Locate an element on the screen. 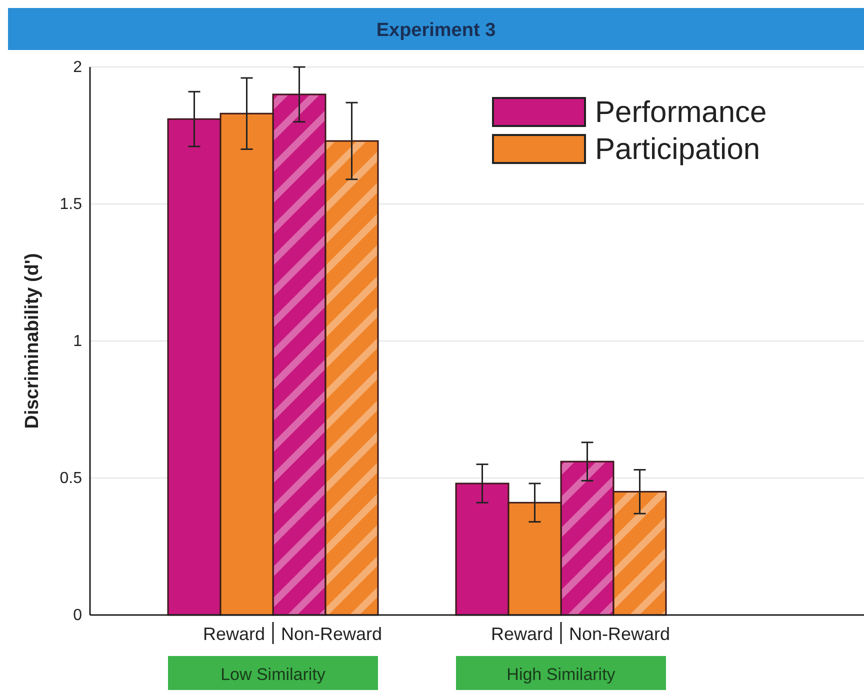  y-tick-label: 2 is located at coordinates (77, 67).